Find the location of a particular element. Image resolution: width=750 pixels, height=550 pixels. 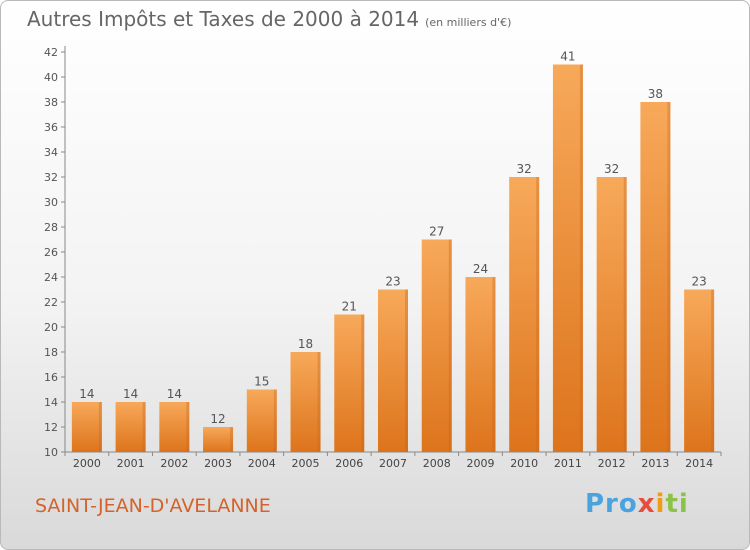

y-tick-label: 14 is located at coordinates (51, 402).